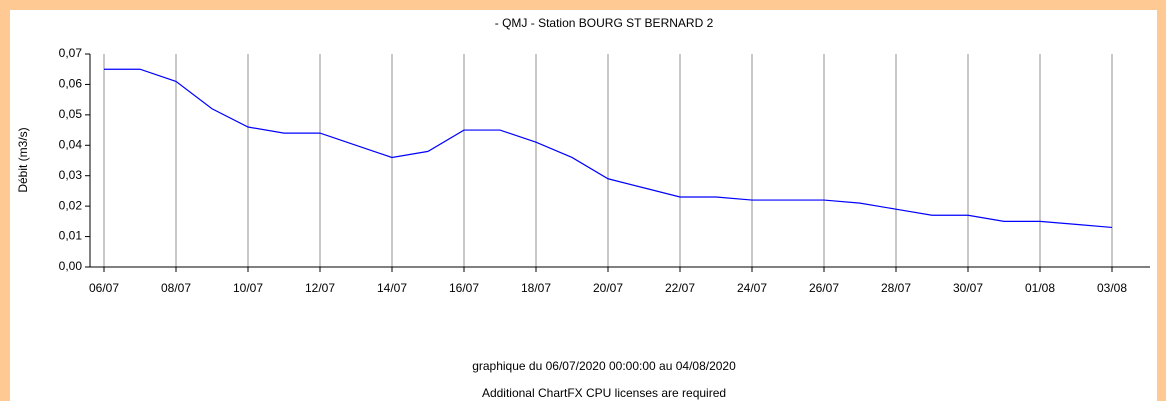 This screenshot has height=401, width=1166. Describe the element at coordinates (604, 23) in the screenshot. I see `chart-title: - QMJ - Station BOURG ST BERNARD 2` at that location.